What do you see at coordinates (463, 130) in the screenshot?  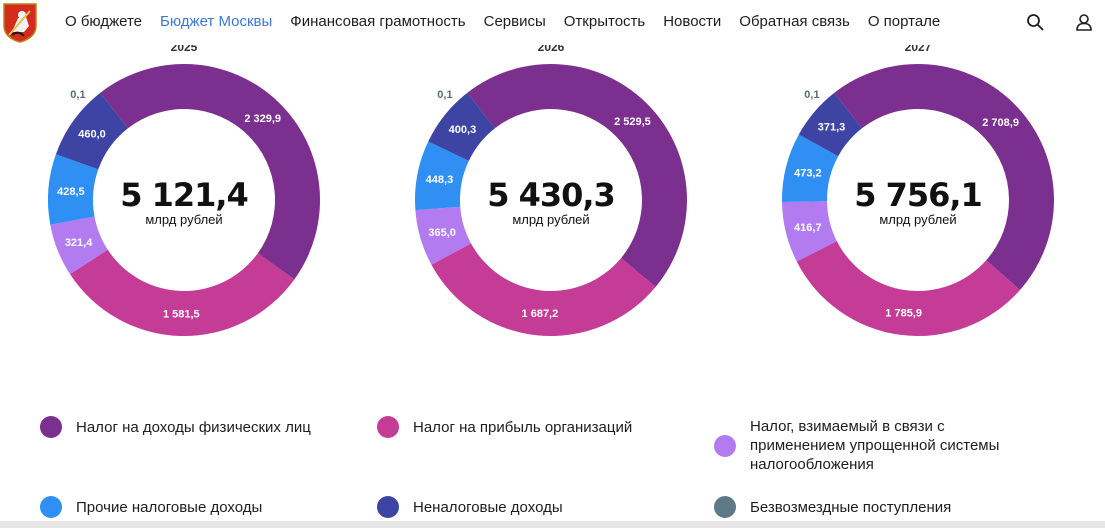 I see `data-label-nontax: 400,3` at bounding box center [463, 130].